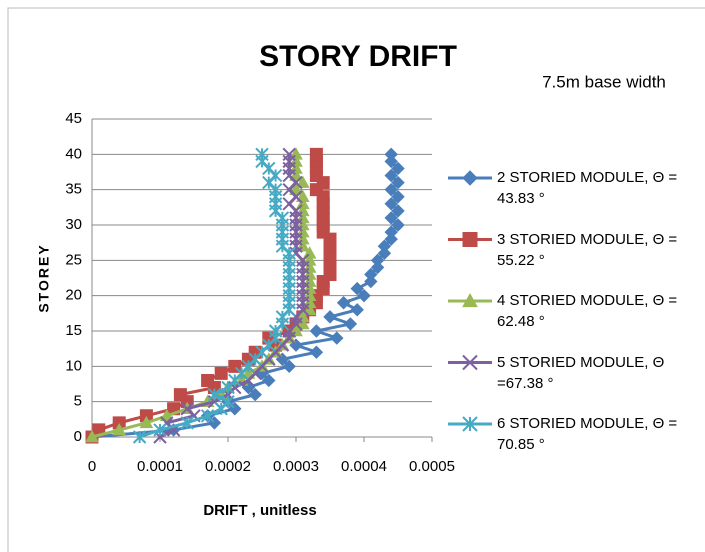 The image size is (705, 552). Describe the element at coordinates (73, 118) in the screenshot. I see `y-tick-label: 45` at that location.